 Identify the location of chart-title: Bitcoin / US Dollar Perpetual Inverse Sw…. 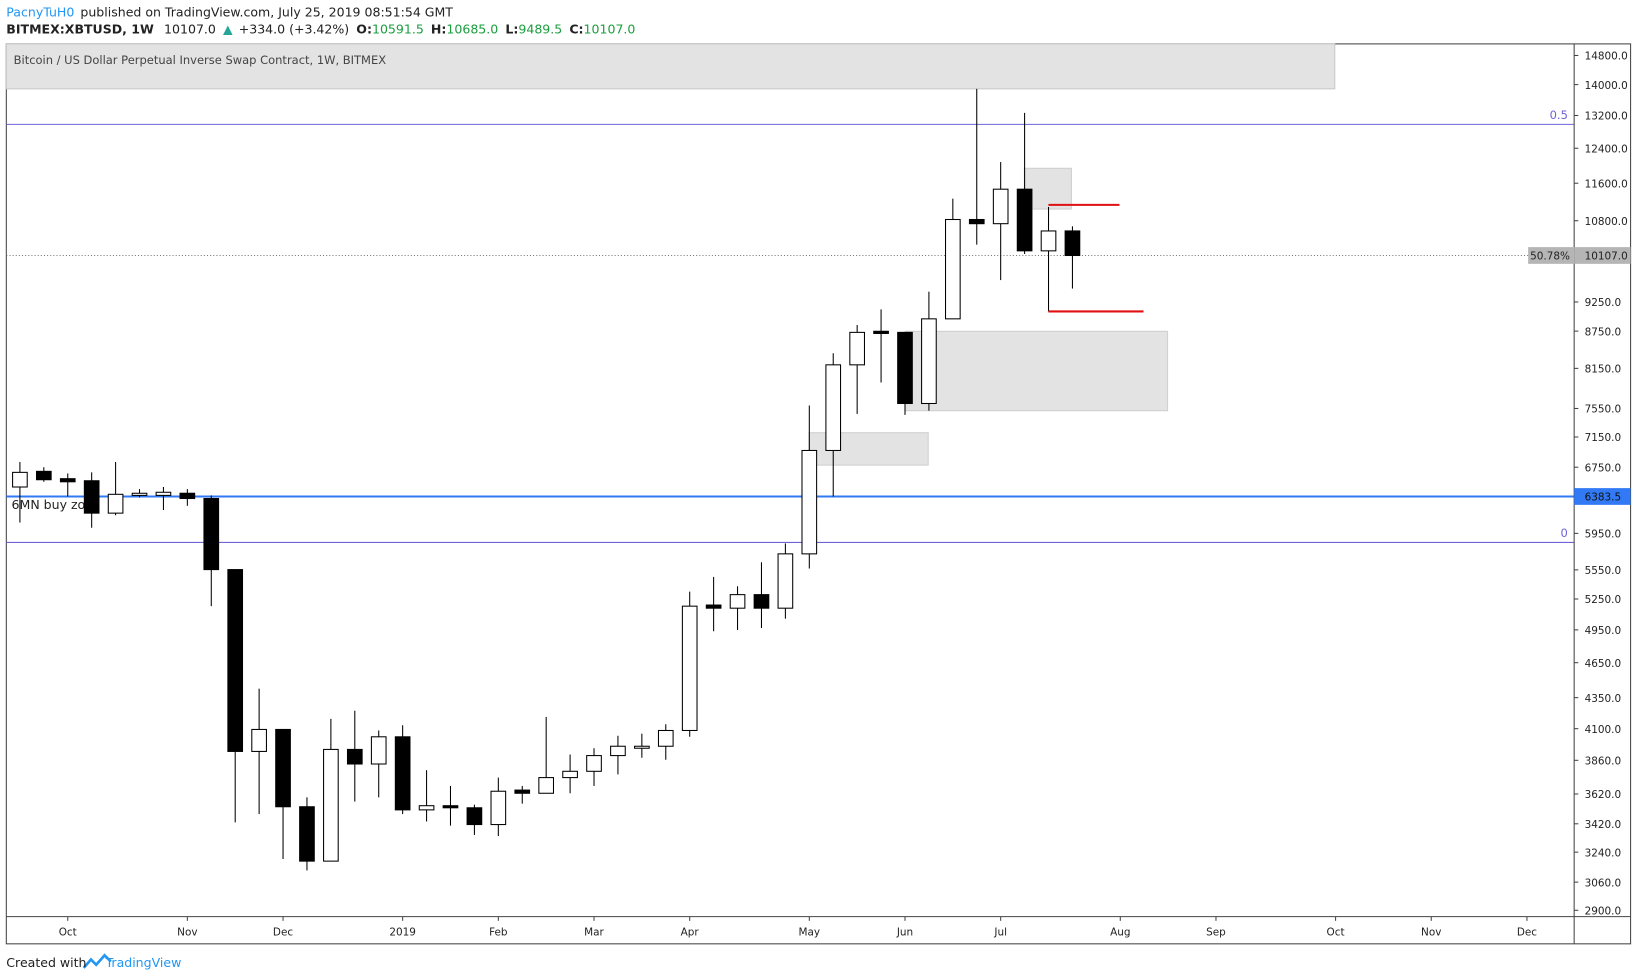
(200, 60).